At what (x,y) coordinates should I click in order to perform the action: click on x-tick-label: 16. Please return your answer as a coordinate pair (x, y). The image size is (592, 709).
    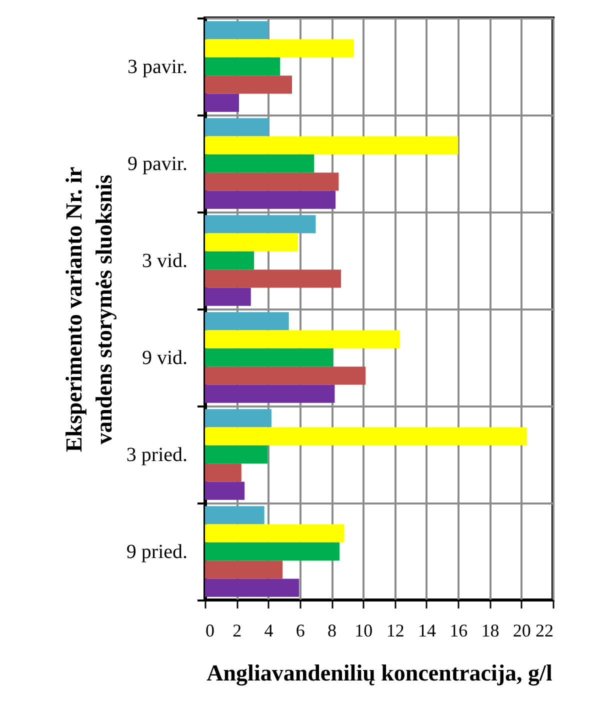
    Looking at the image, I should click on (459, 630).